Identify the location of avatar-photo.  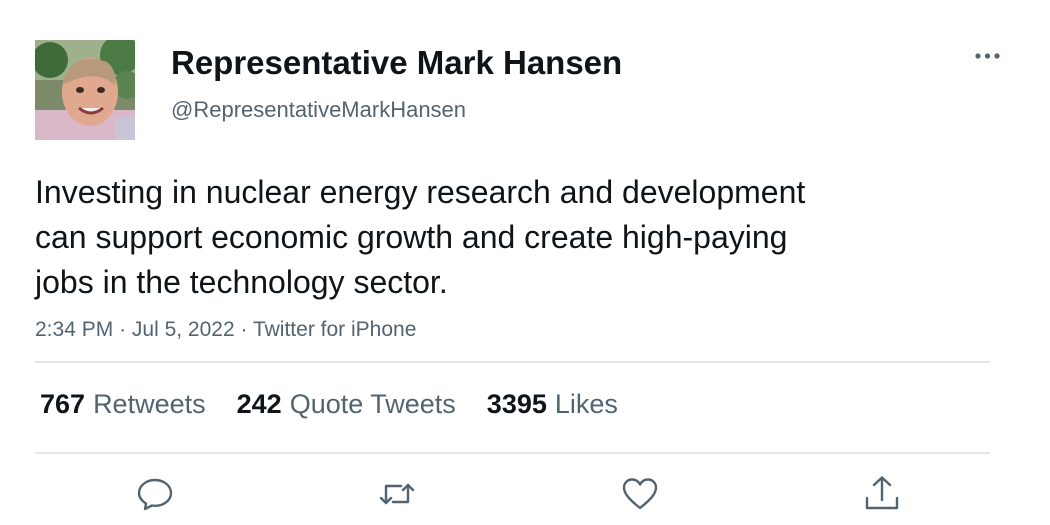
(85, 90).